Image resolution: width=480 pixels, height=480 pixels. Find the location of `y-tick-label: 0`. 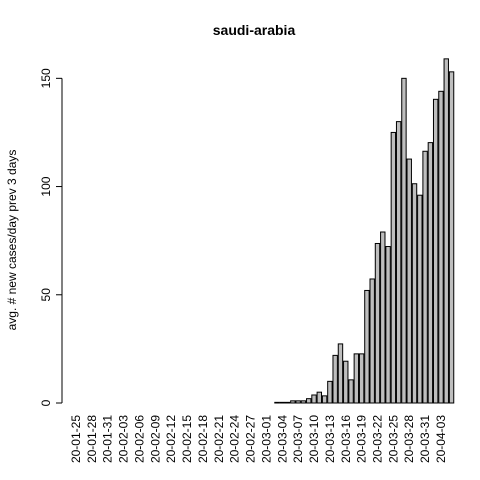

y-tick-label: 0 is located at coordinates (46, 402).